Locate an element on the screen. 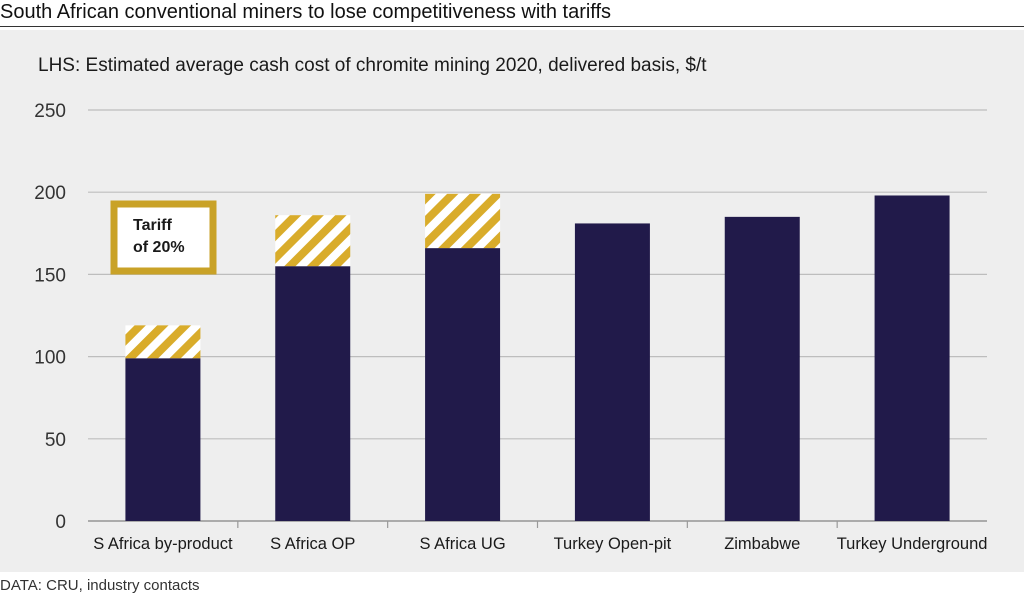  y-tick-label: 100 is located at coordinates (50, 358).